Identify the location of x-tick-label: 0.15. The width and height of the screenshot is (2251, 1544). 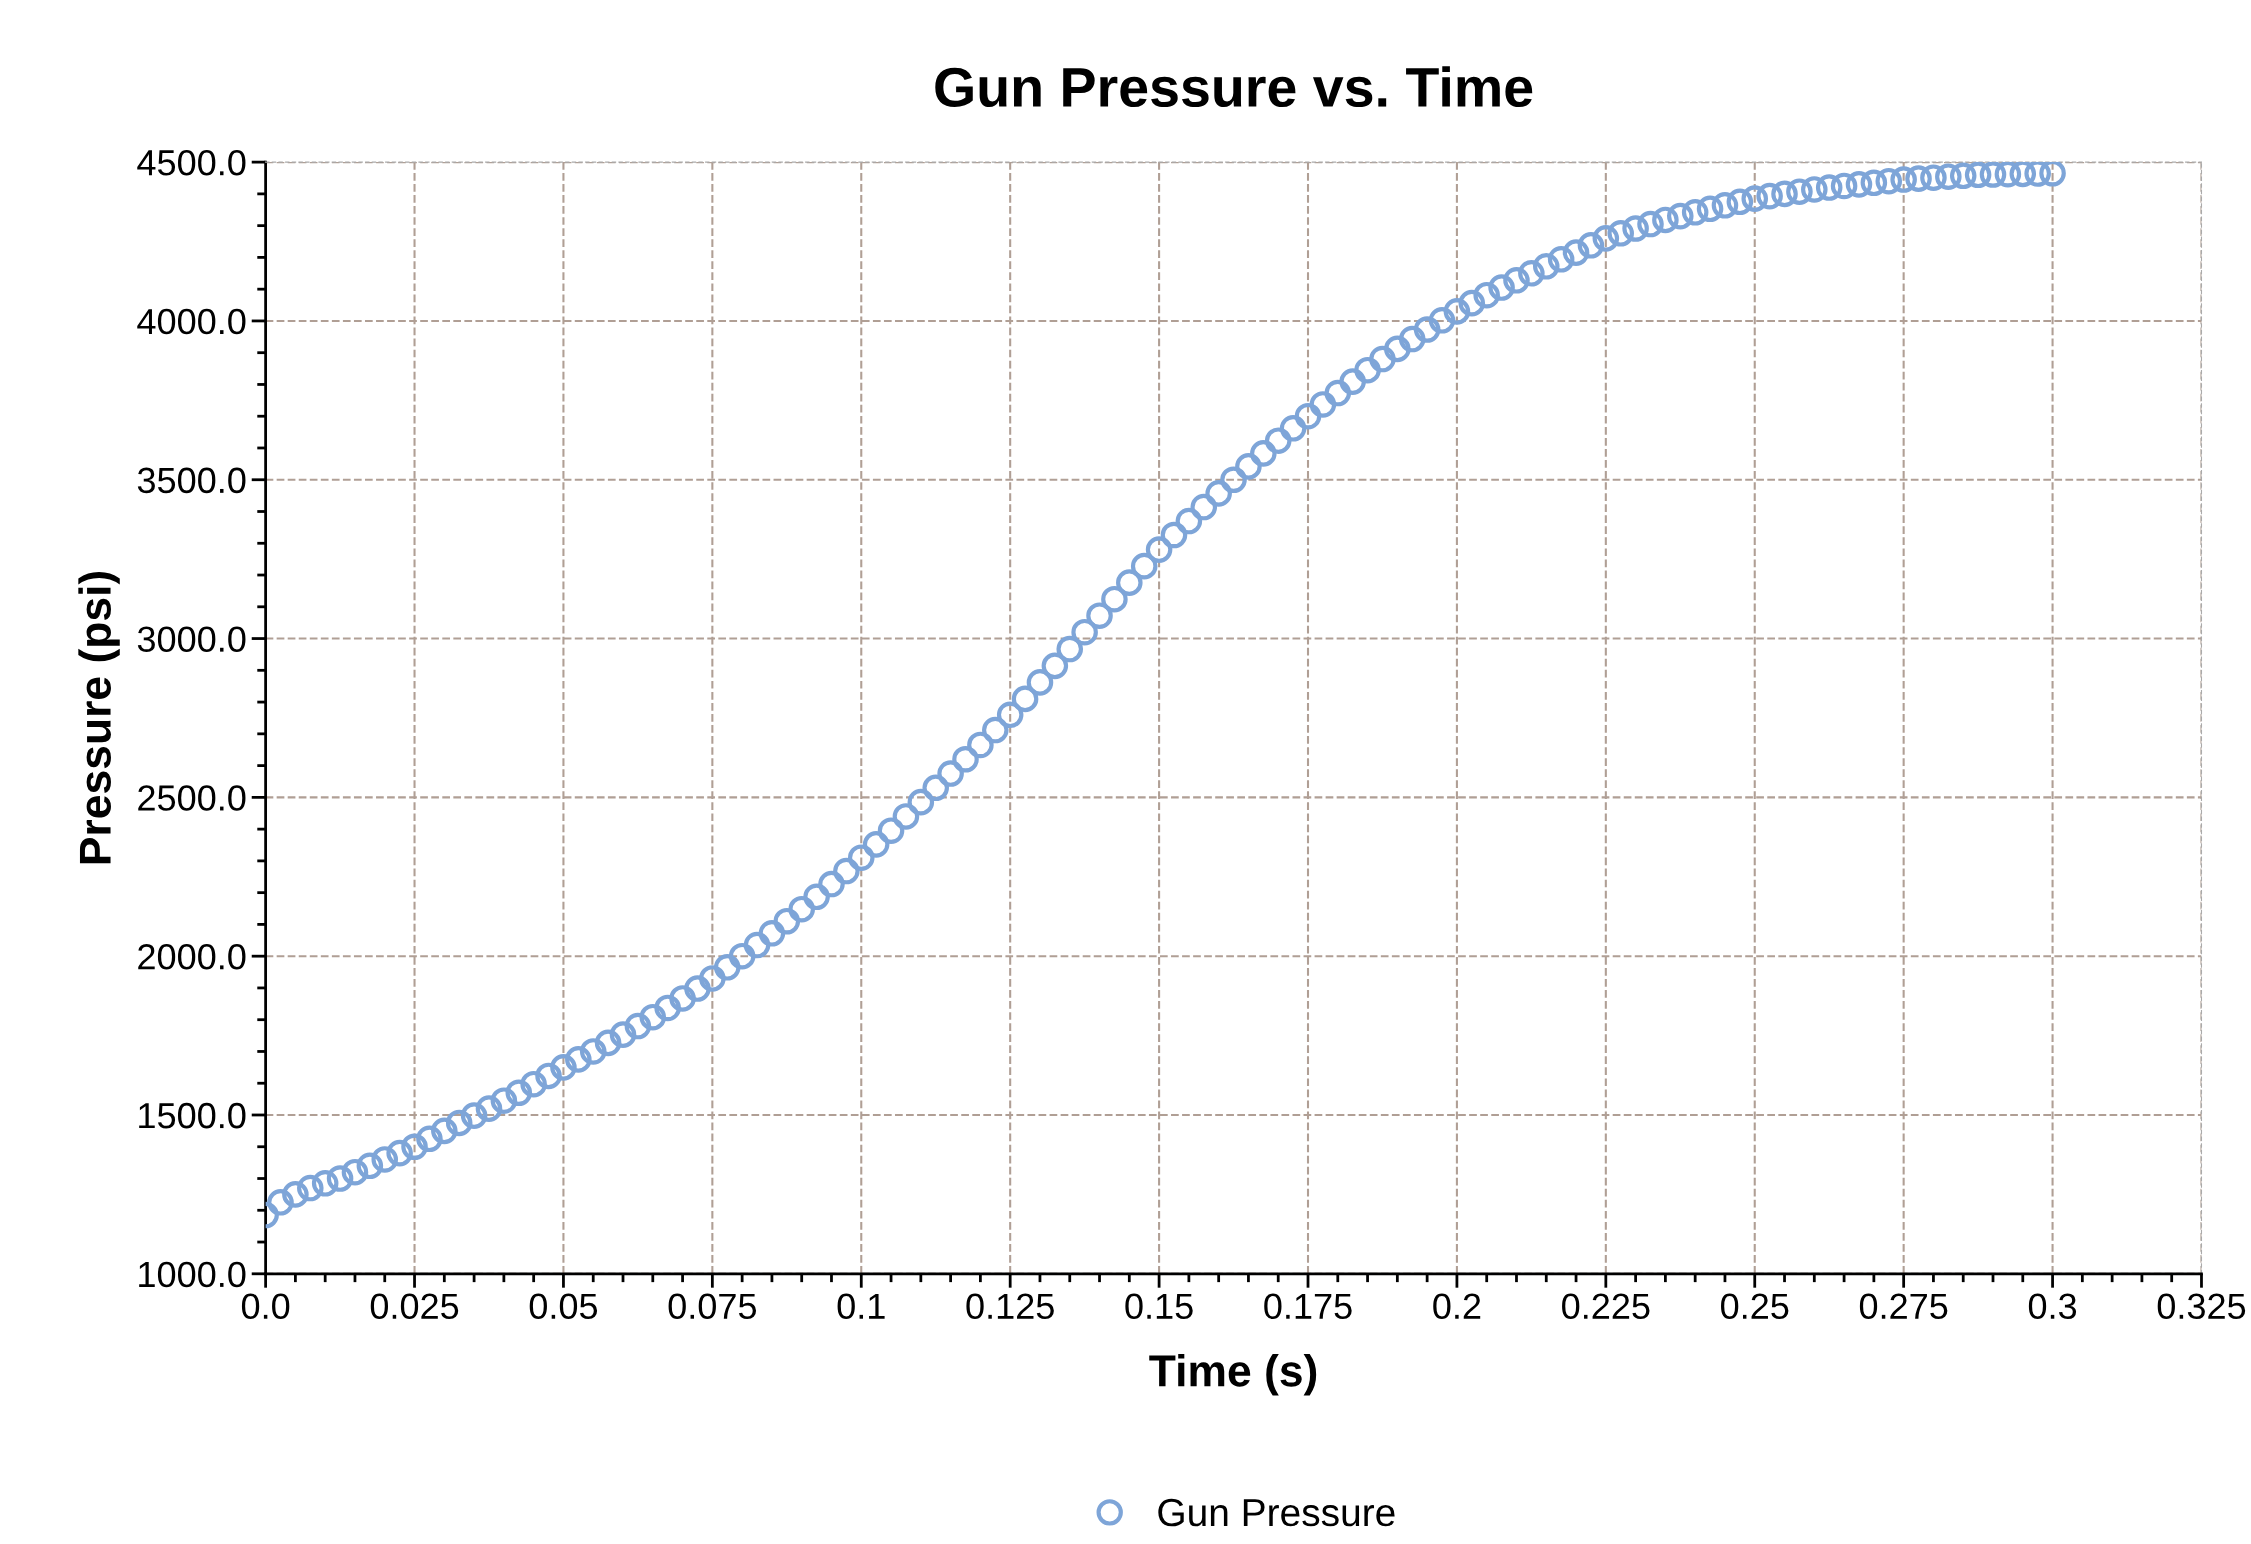
(1159, 1306).